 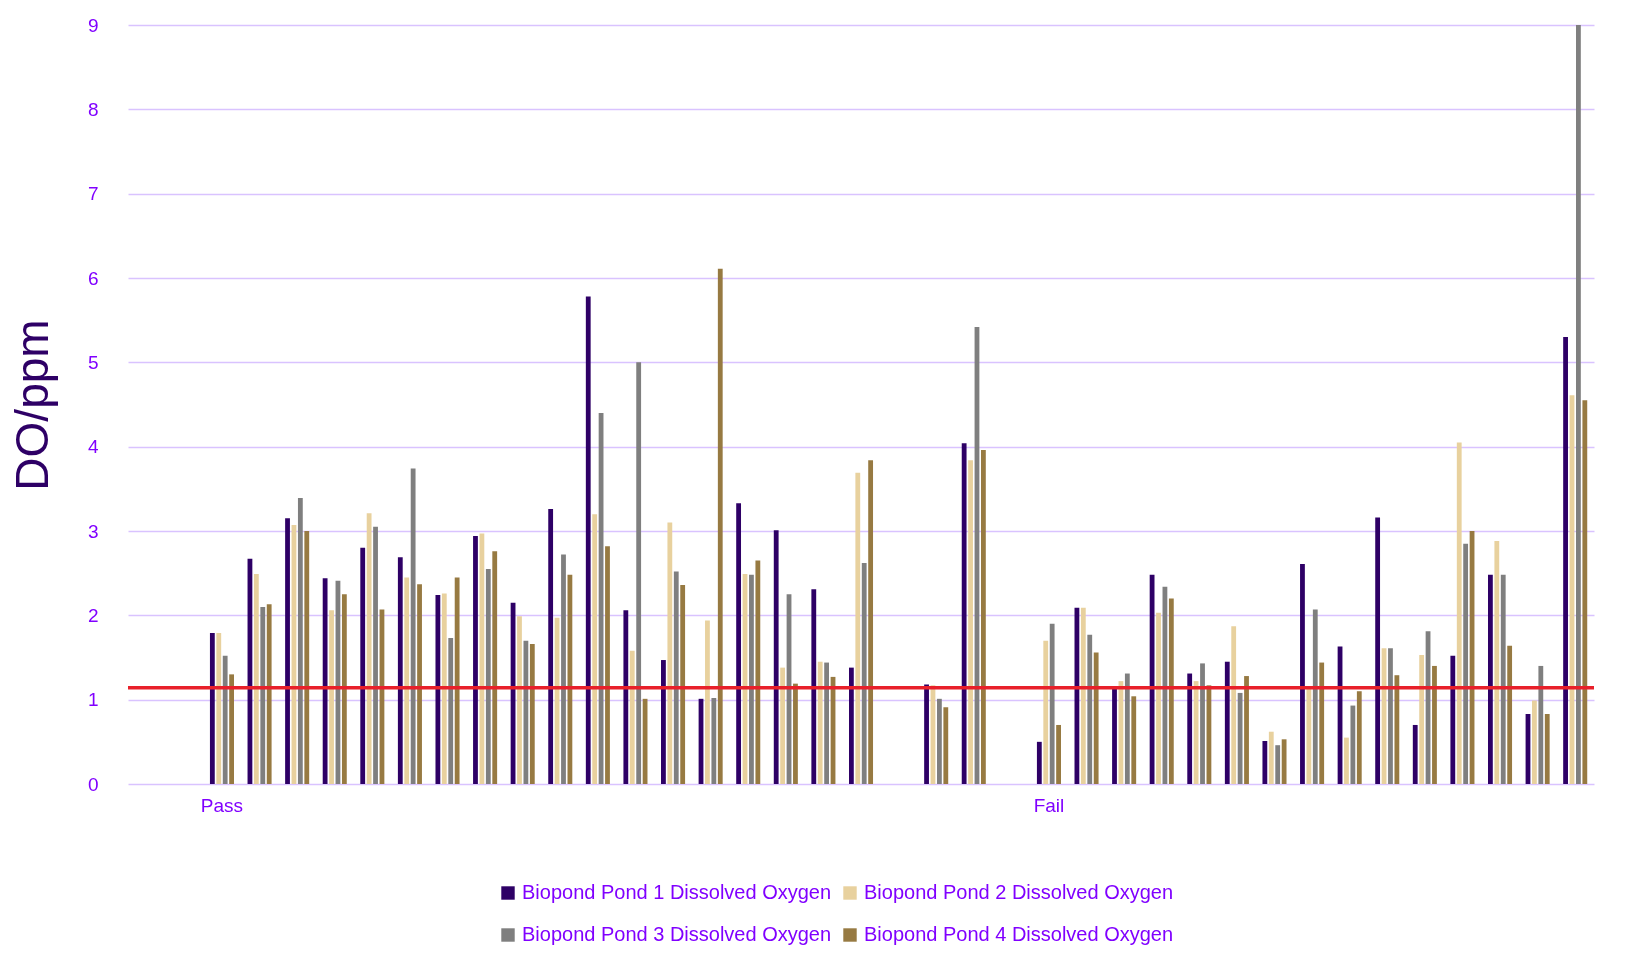 What do you see at coordinates (93, 362) in the screenshot?
I see `y-tick-label: 5` at bounding box center [93, 362].